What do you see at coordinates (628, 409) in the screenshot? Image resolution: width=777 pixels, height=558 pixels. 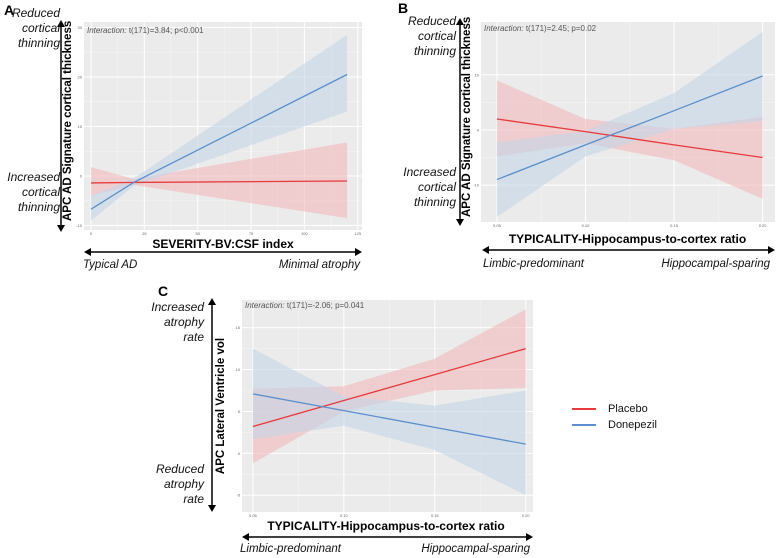 I see `legend-label: Placebo` at bounding box center [628, 409].